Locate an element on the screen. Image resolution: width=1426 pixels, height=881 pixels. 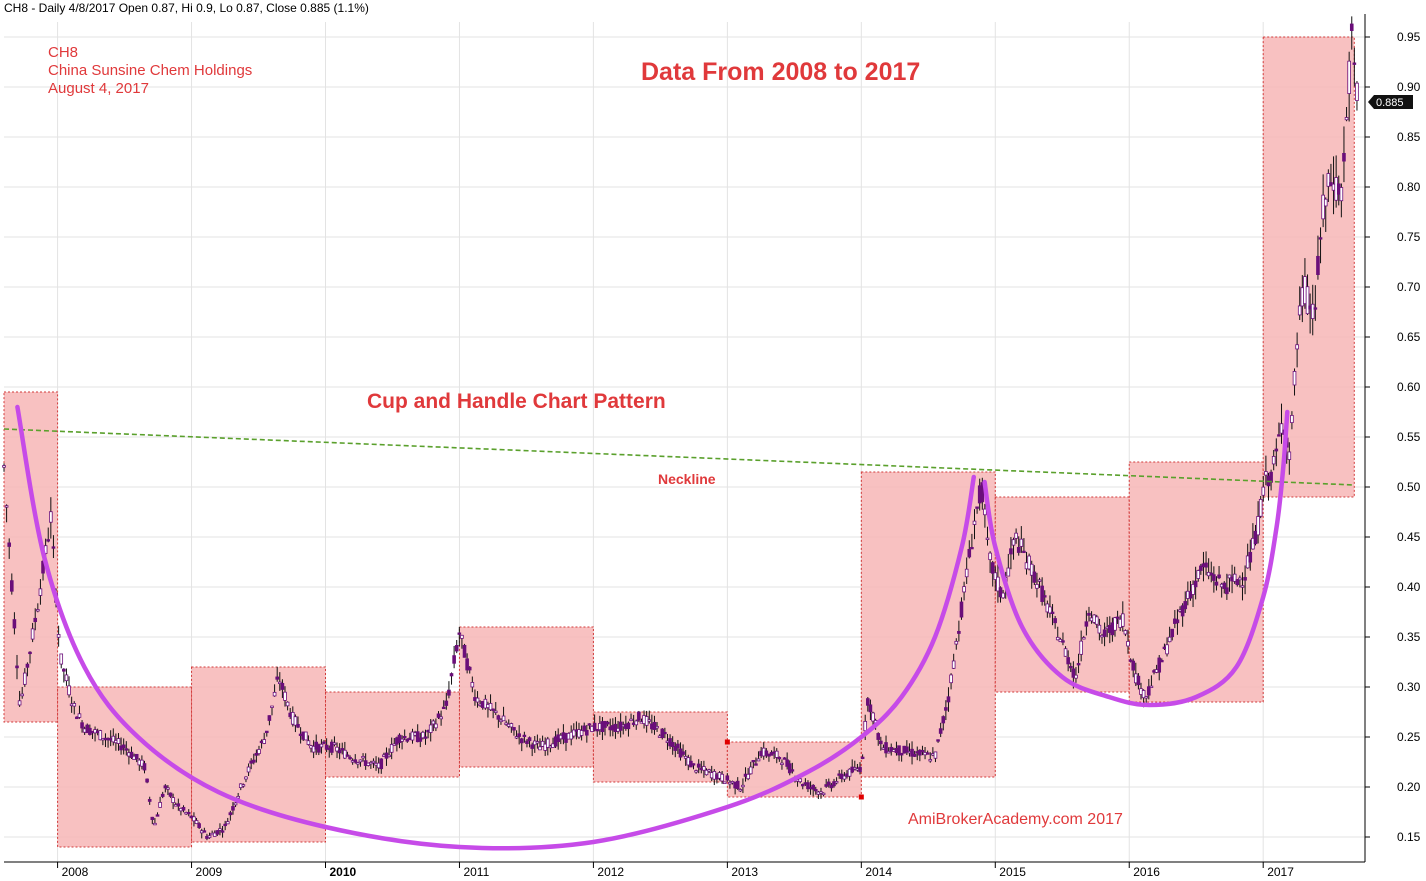
report-date: August 4, 2017 is located at coordinates (98, 88).